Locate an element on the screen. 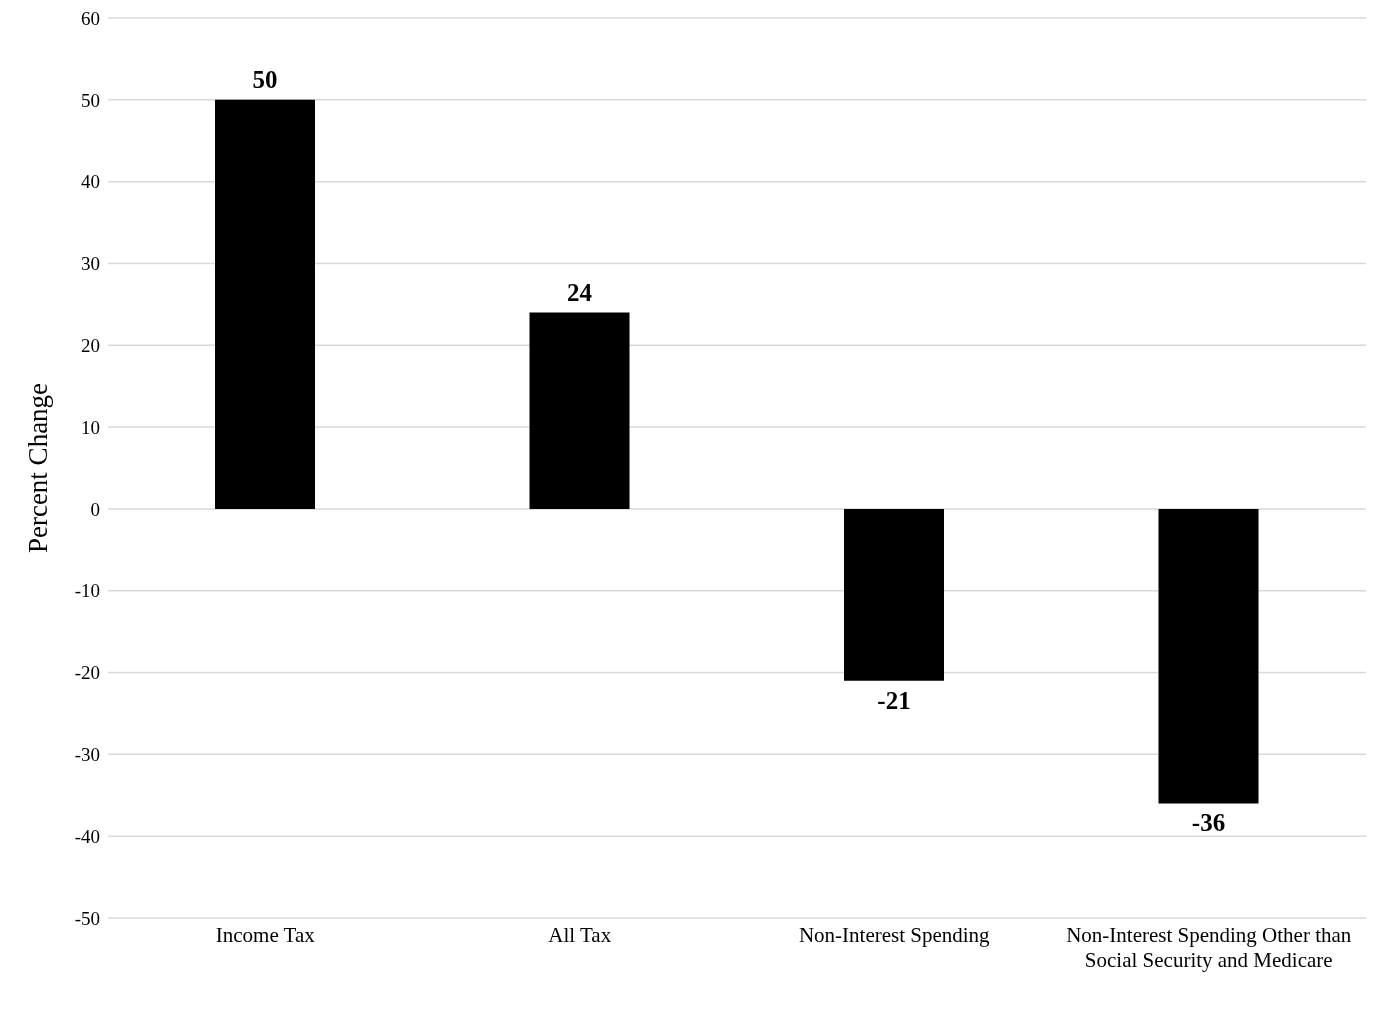 The height and width of the screenshot is (1010, 1374). y-tick-label: 60 is located at coordinates (90, 18).